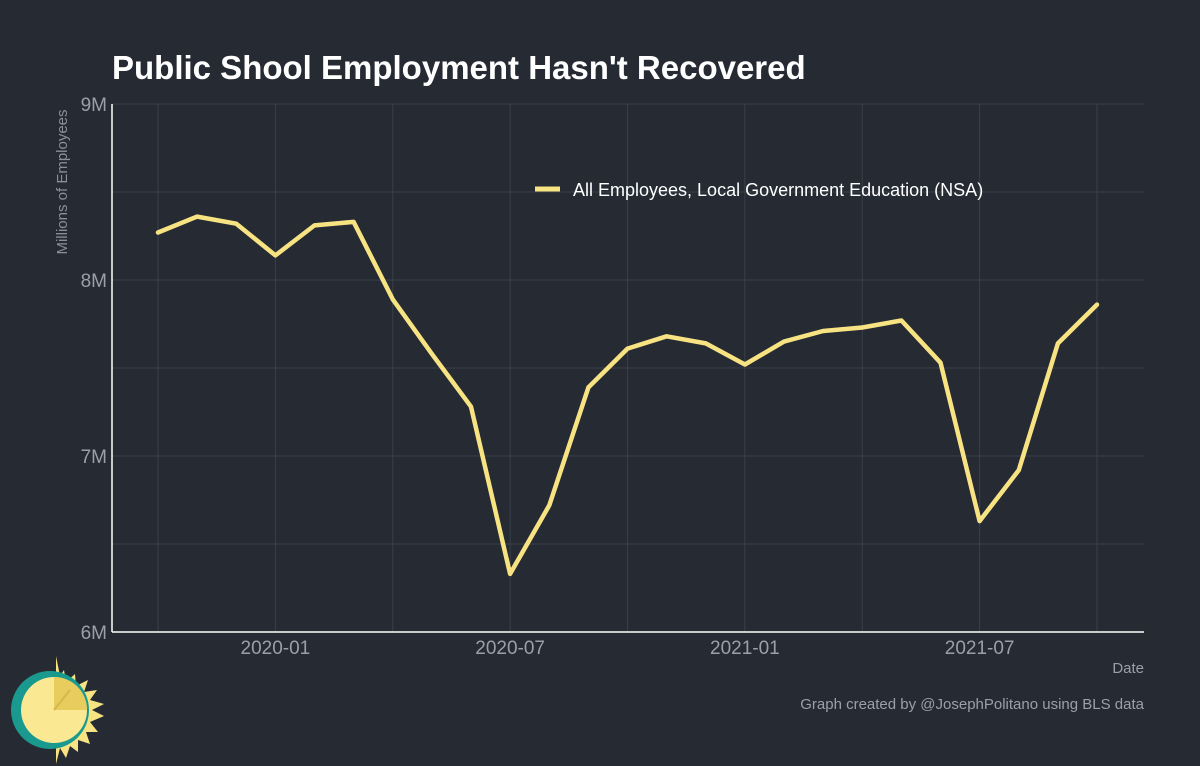 The height and width of the screenshot is (766, 1200). Describe the element at coordinates (628, 648) in the screenshot. I see `x-tick-labels: 2020-01 2020-07 2021-01 2021-07` at that location.